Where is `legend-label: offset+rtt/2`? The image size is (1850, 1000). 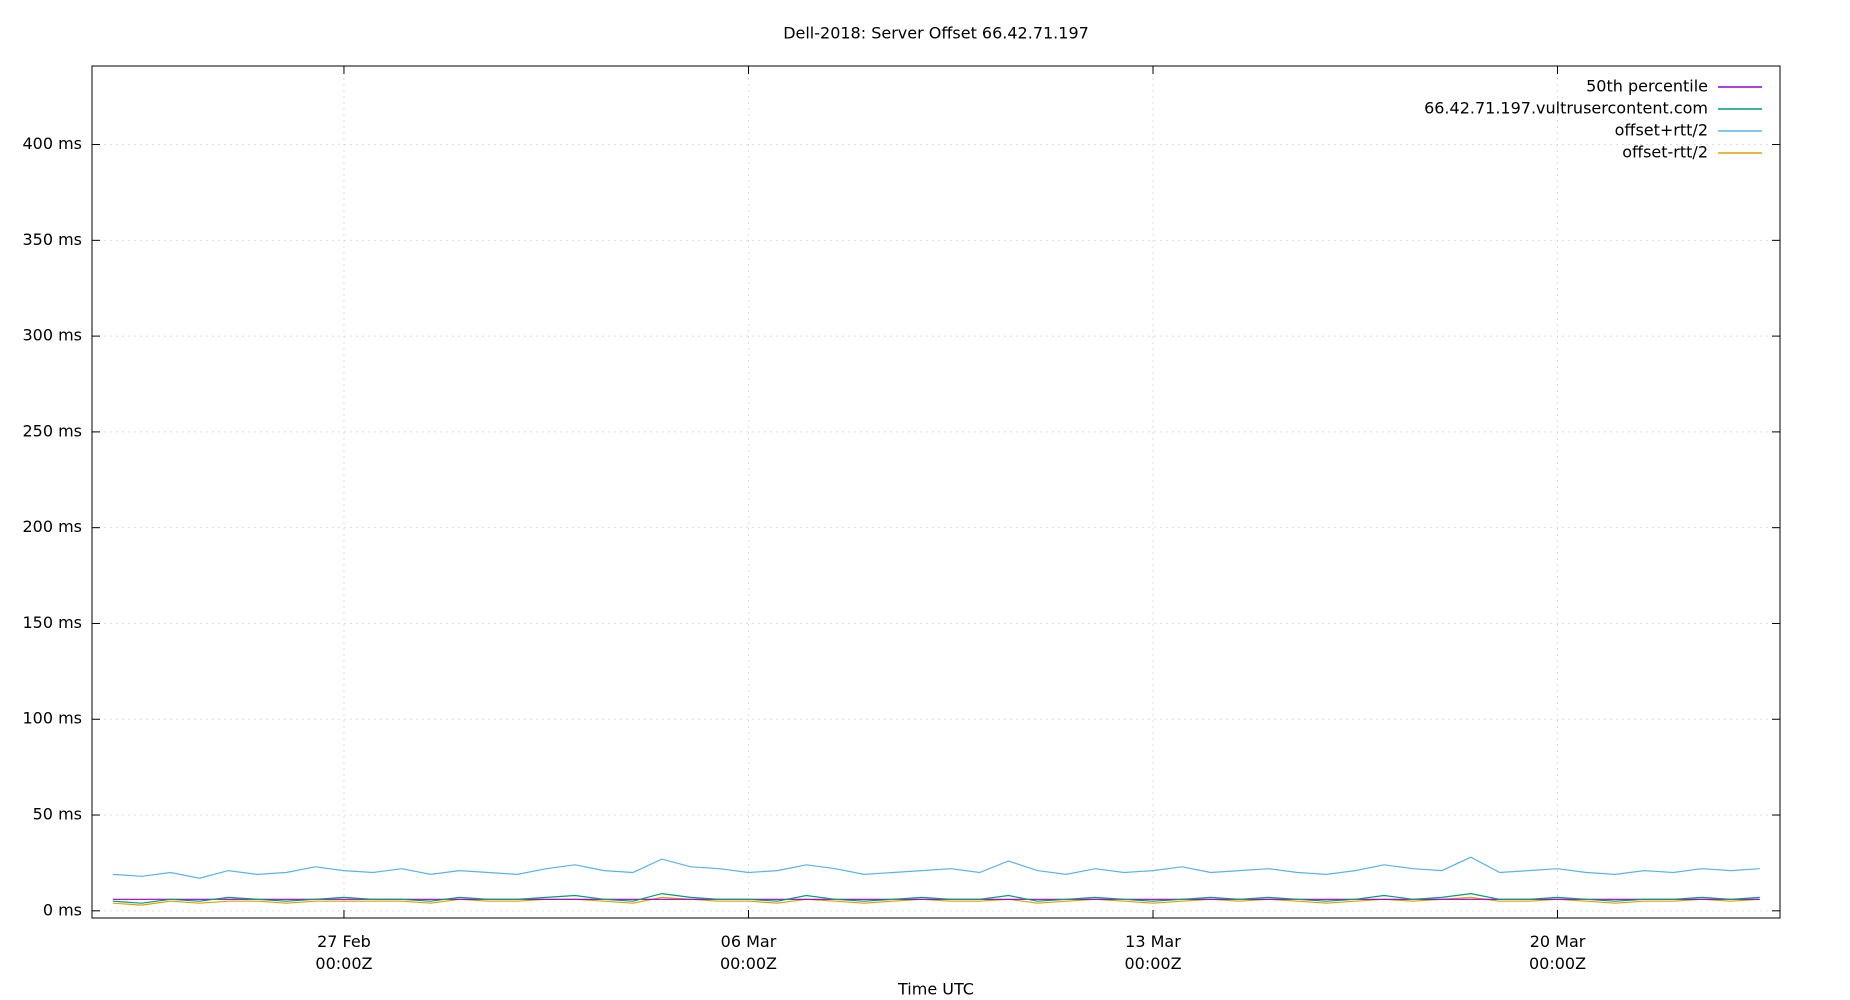 legend-label: offset+rtt/2 is located at coordinates (1661, 130).